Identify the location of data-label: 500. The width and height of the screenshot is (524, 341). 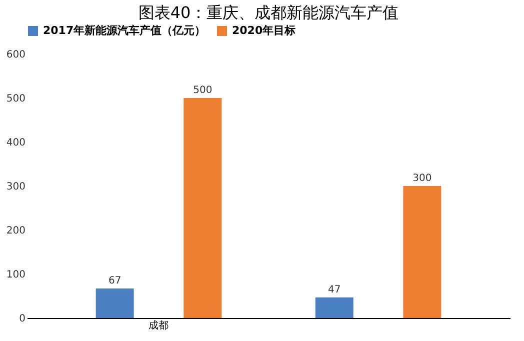
(202, 90).